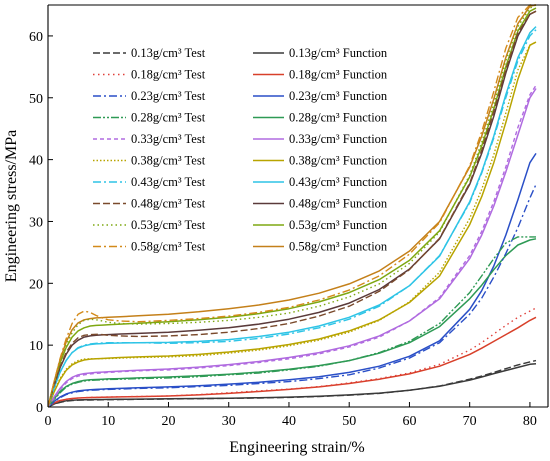 Image resolution: width=550 pixels, height=461 pixels. Describe the element at coordinates (168, 182) in the screenshot. I see `legend-label-test-0-43: 0.43g/cm³ Test` at that location.